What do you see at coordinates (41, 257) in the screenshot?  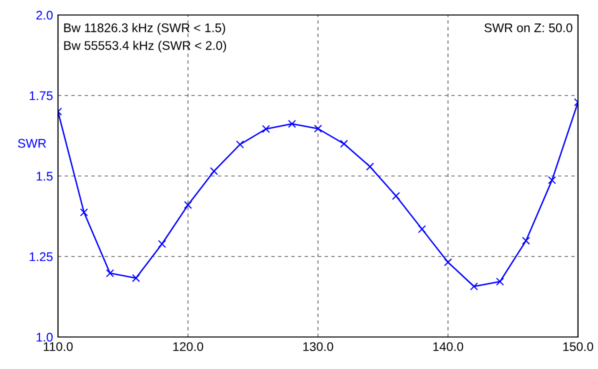 I see `y-tick-label: 1.25` at bounding box center [41, 257].